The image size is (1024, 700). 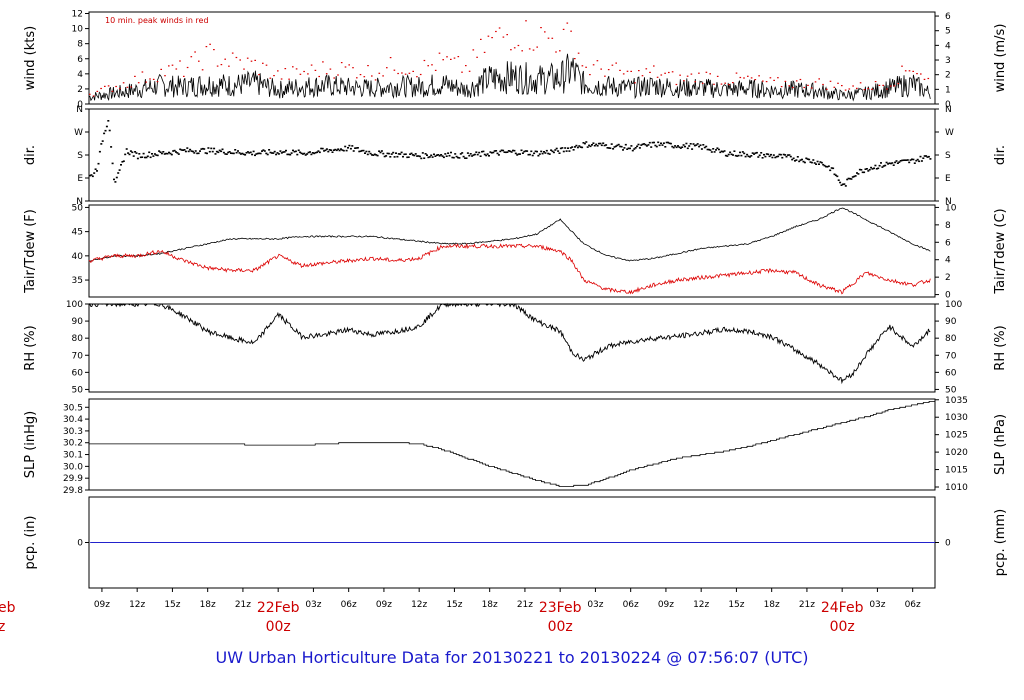 I want to click on ytick-label-right: 0, so click(x=948, y=296).